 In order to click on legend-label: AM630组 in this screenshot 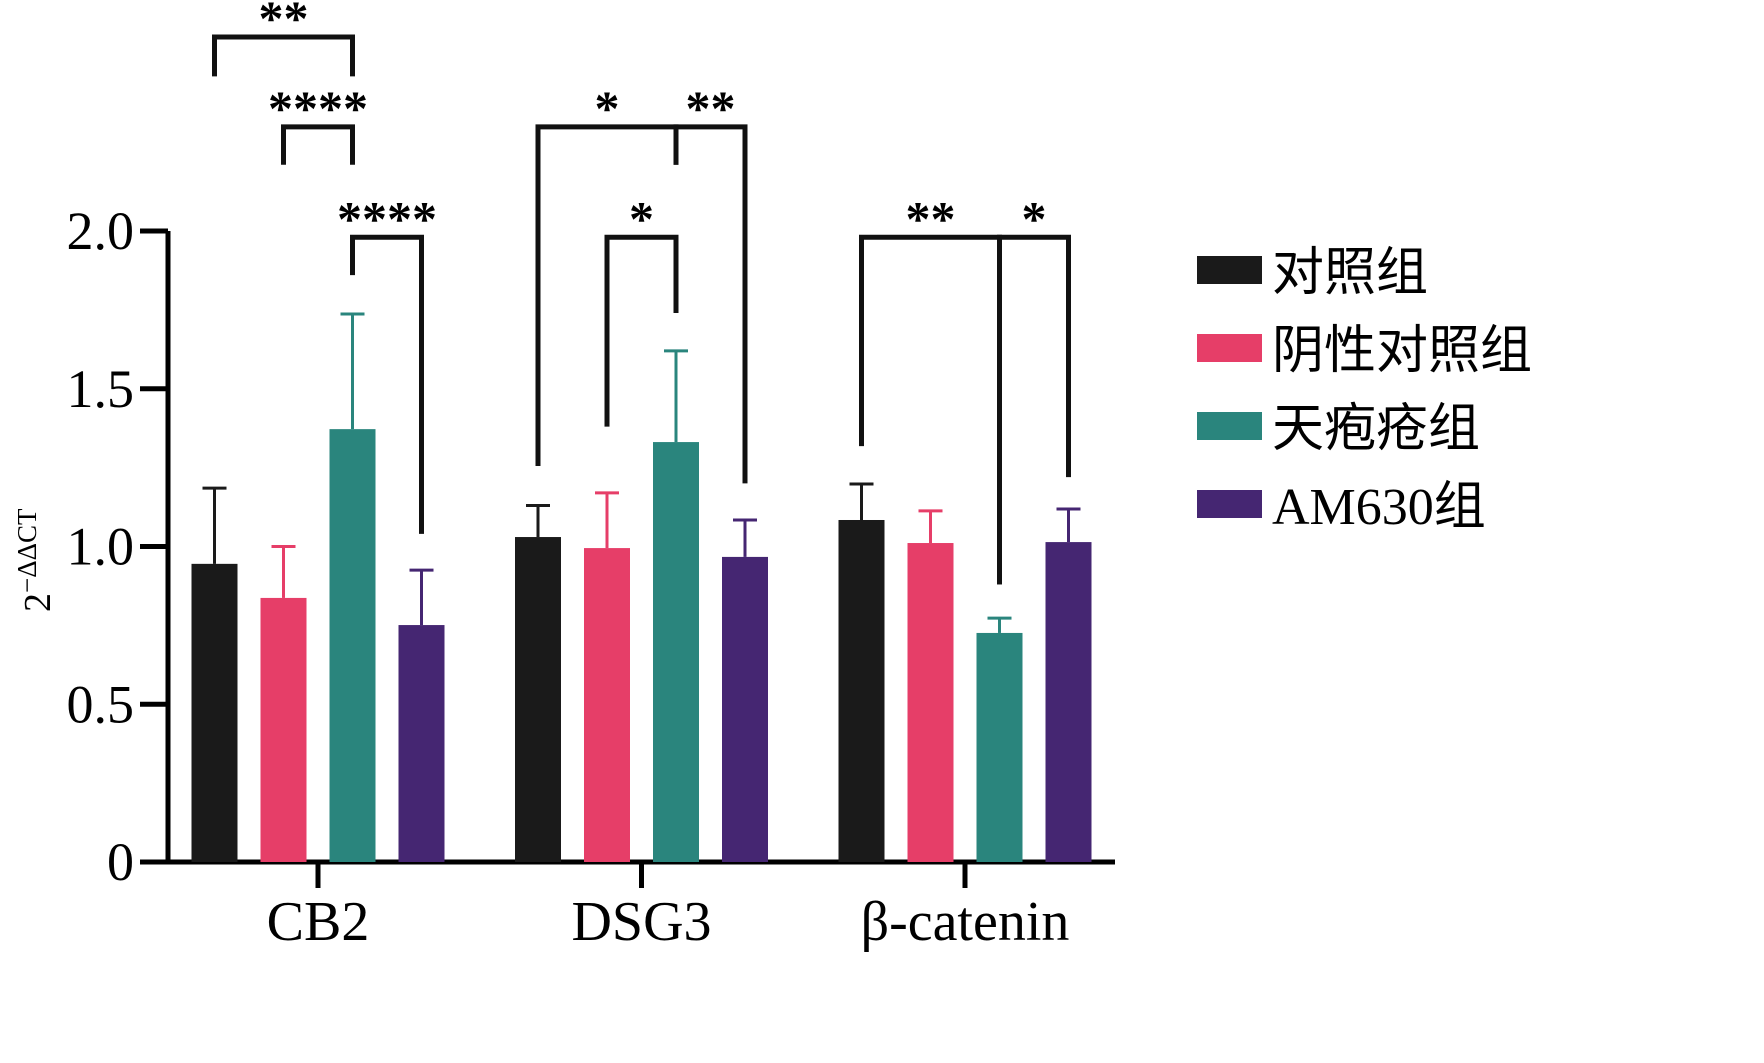, I will do `click(1379, 507)`.